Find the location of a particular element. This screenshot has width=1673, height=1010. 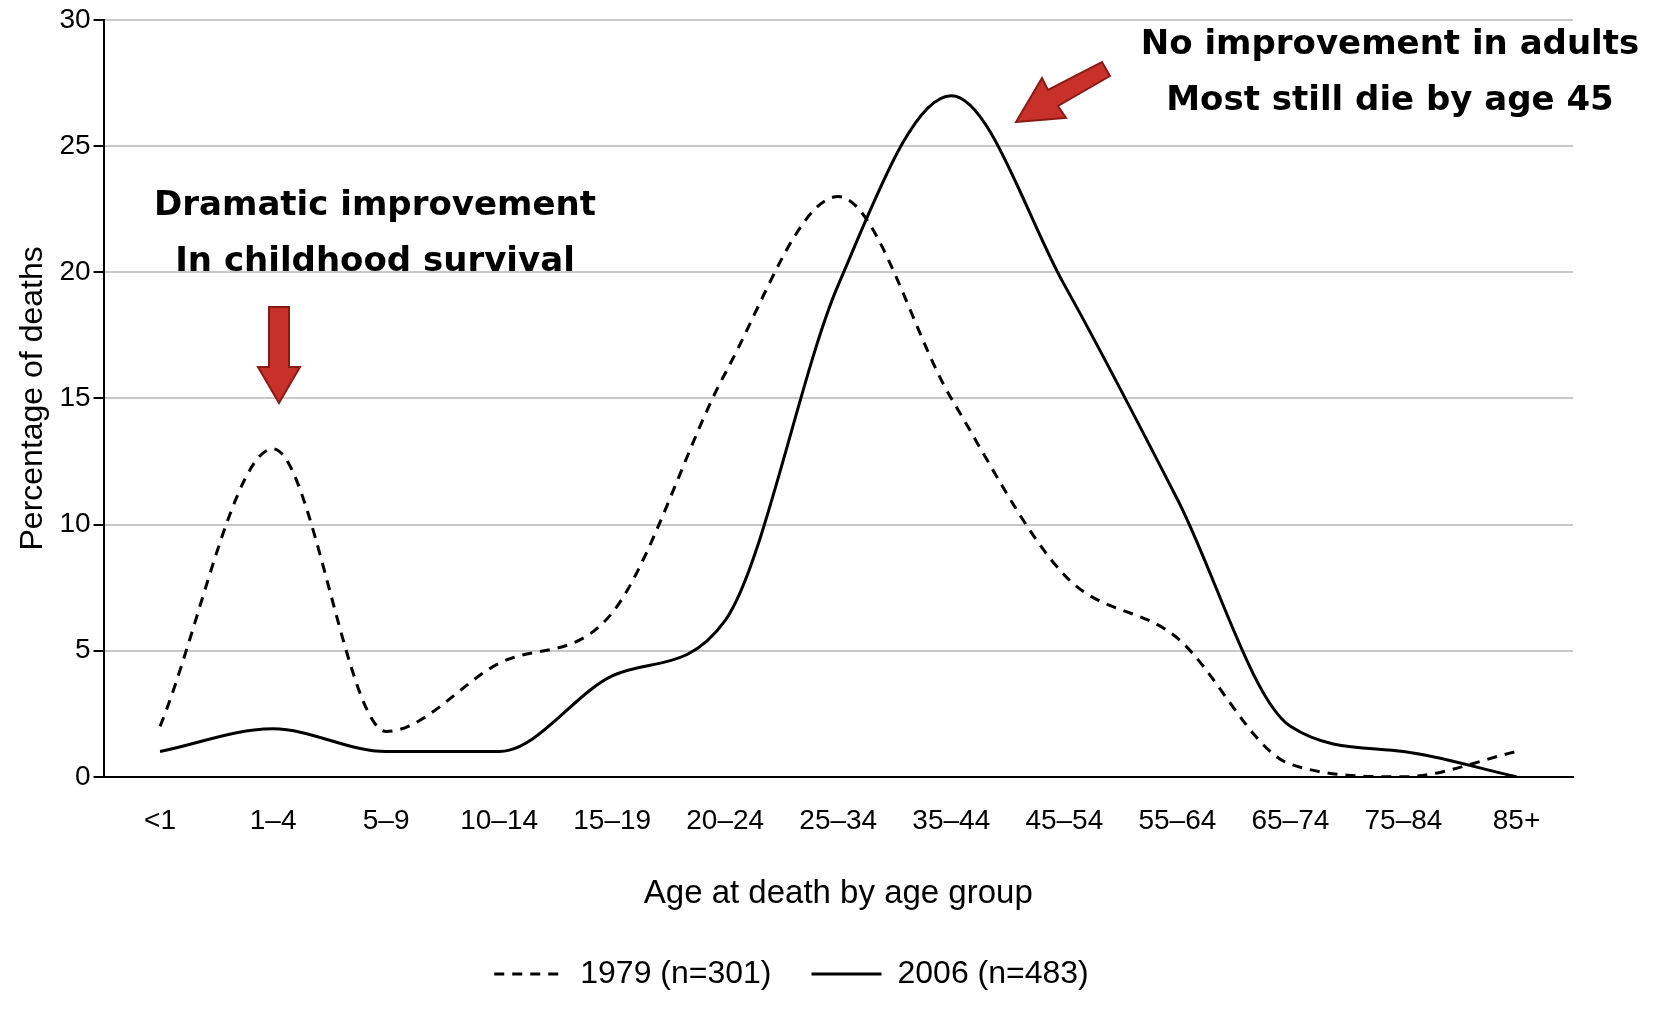

y-tick-label: 5 is located at coordinates (82, 649).